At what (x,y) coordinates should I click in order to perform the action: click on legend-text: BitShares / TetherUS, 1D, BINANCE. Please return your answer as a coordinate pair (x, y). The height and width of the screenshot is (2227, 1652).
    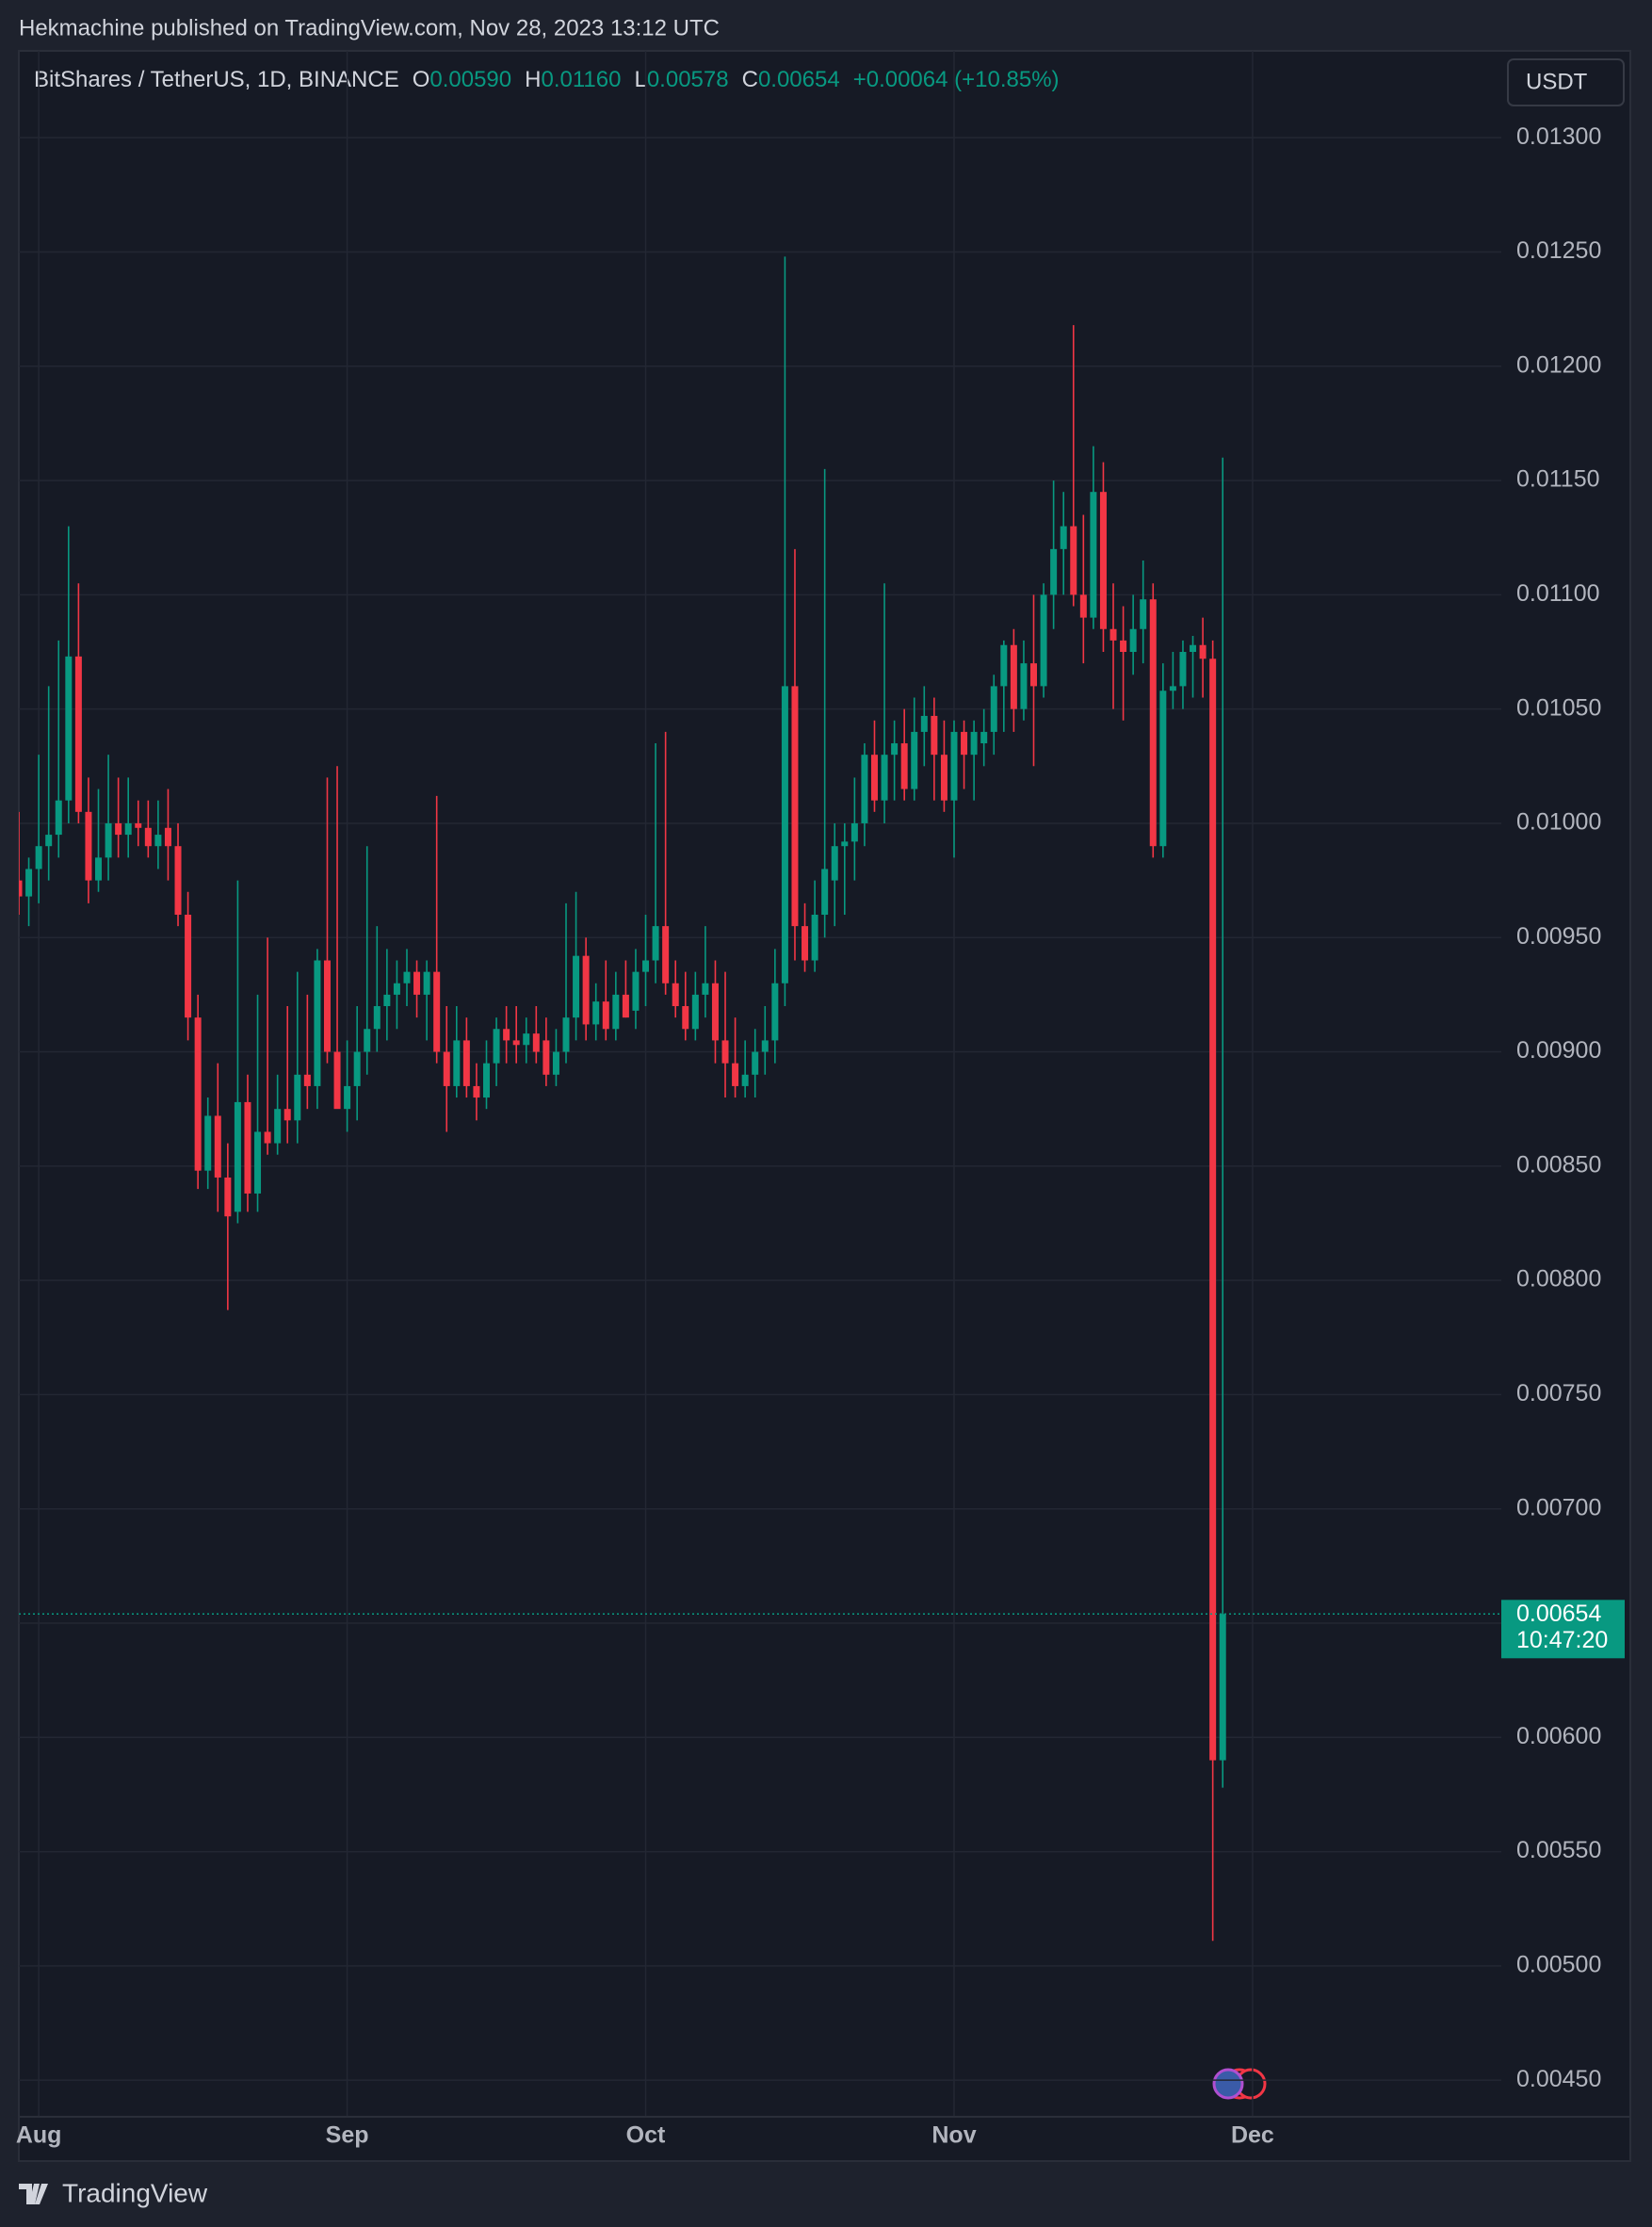
    Looking at the image, I should click on (216, 79).